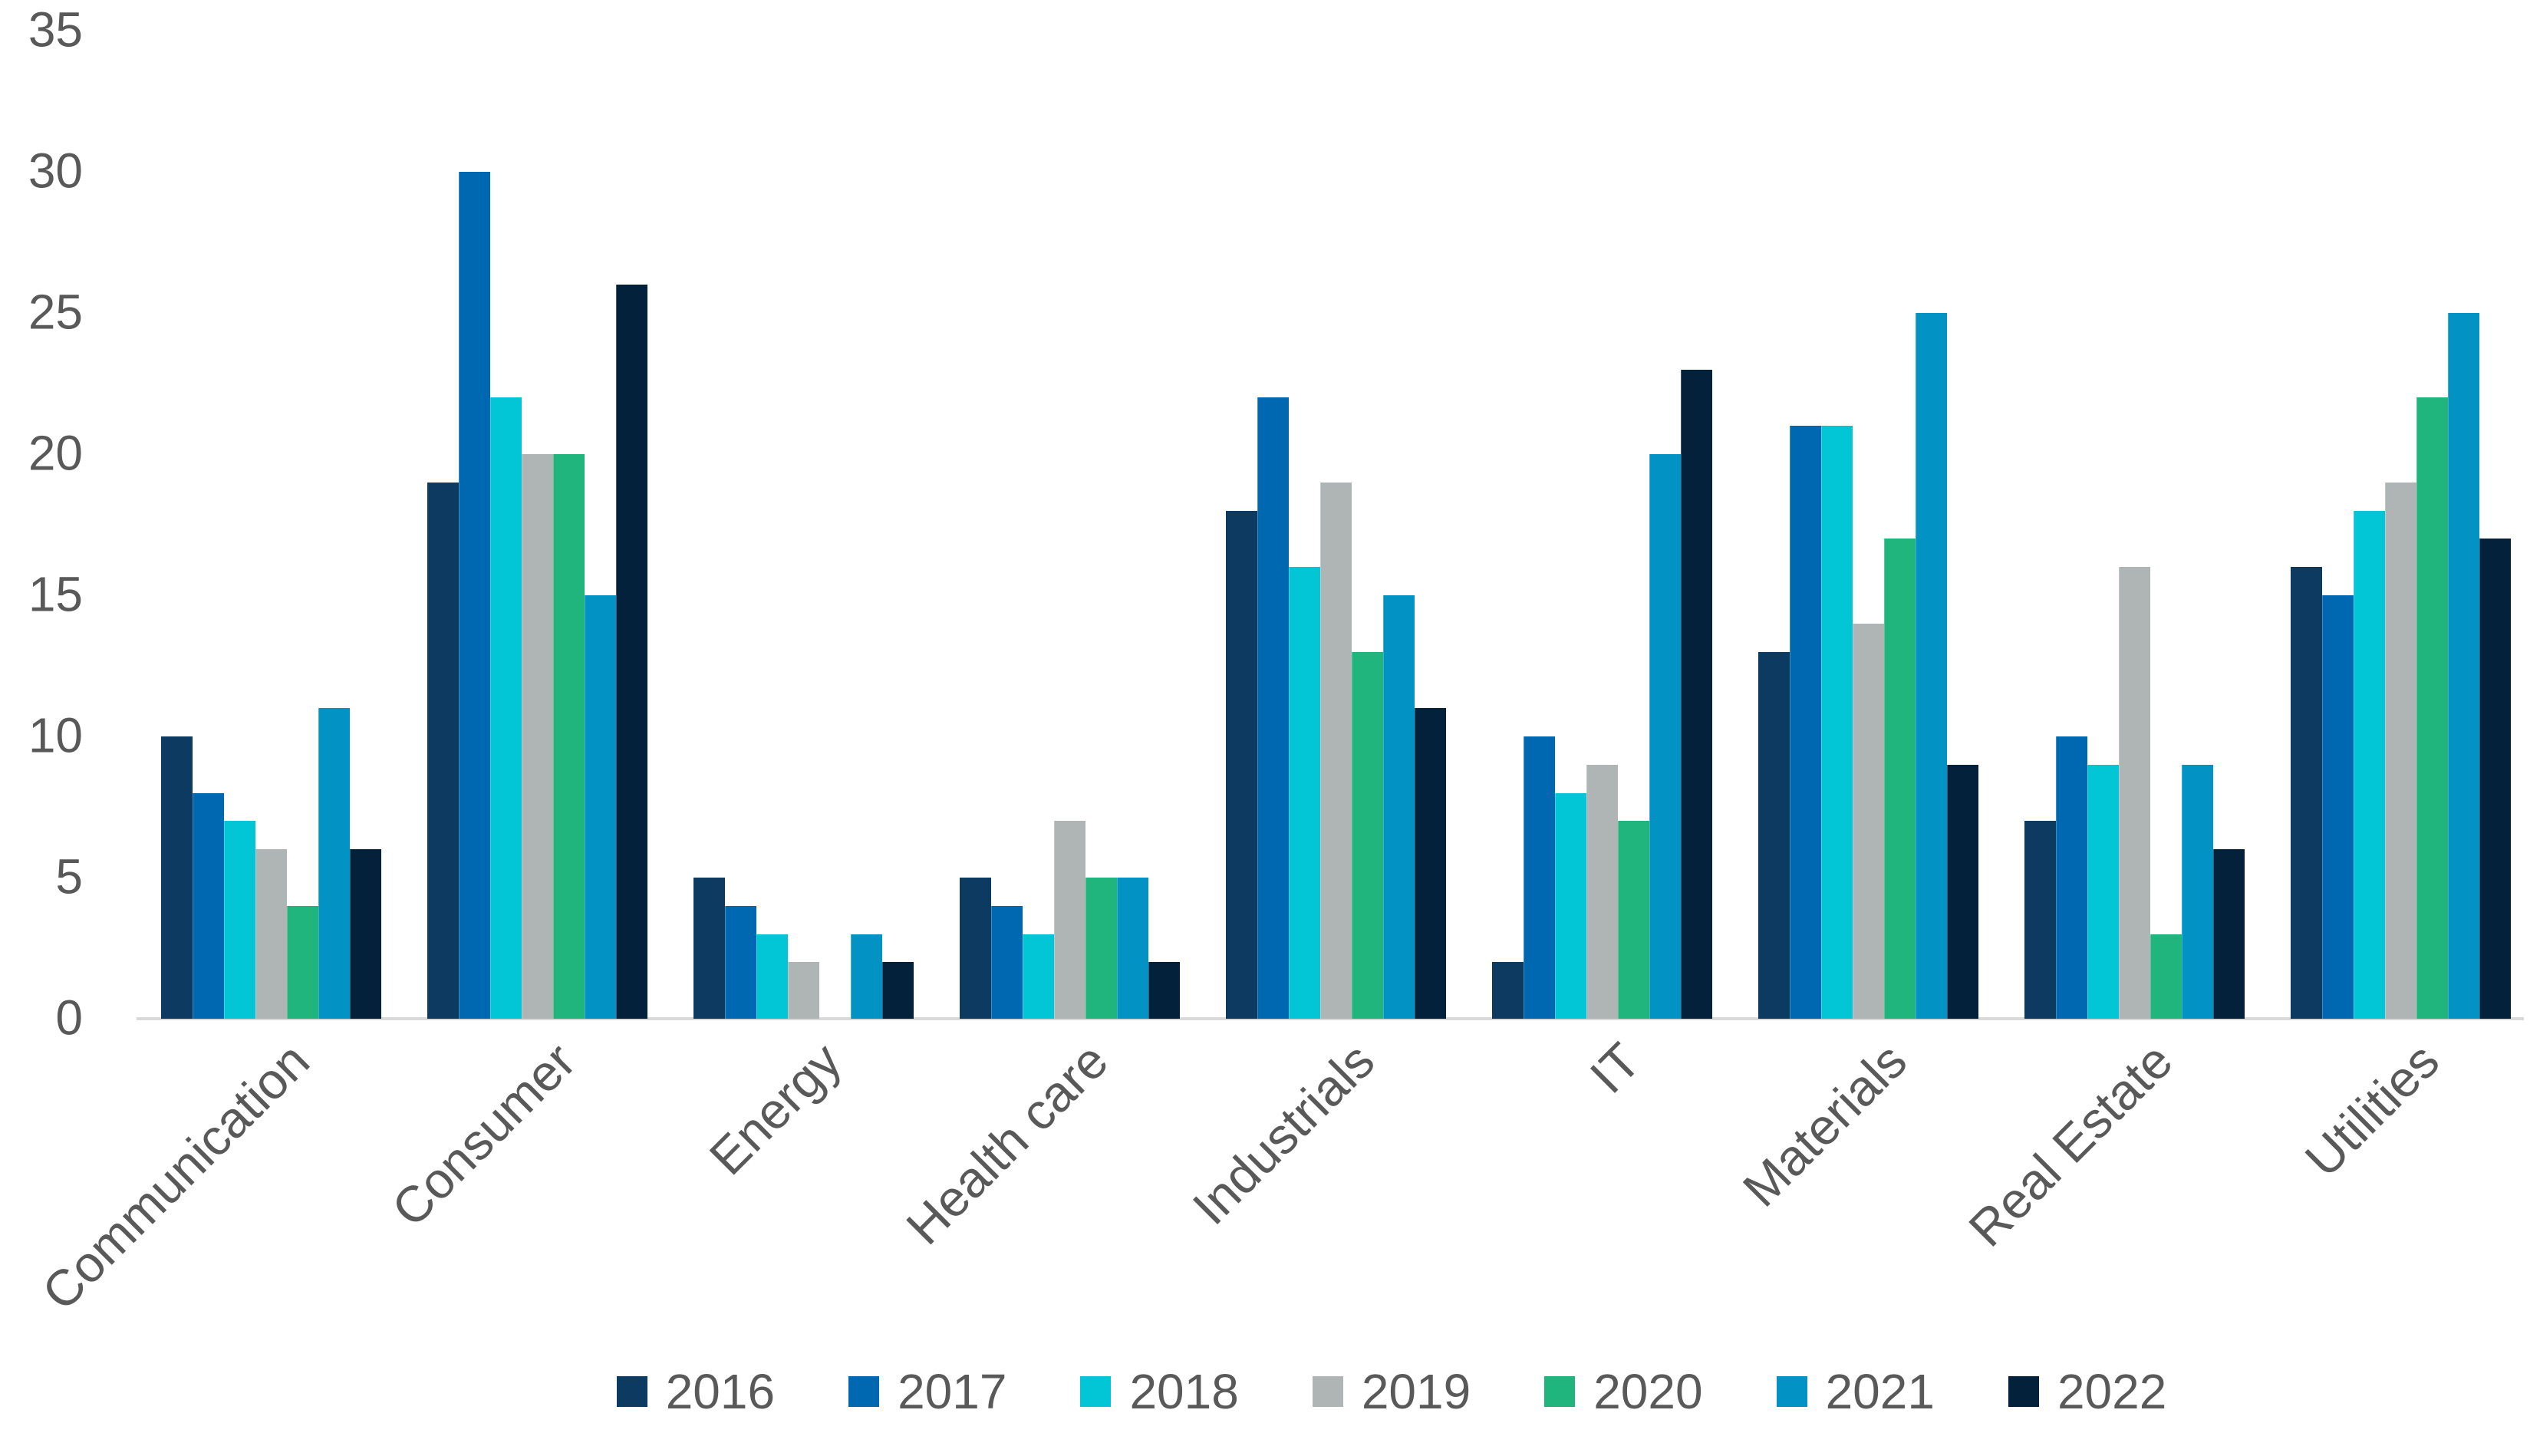 This screenshot has width=2530, height=1456. Describe the element at coordinates (1101, 948) in the screenshot. I see `bar-2020-health-care` at that location.